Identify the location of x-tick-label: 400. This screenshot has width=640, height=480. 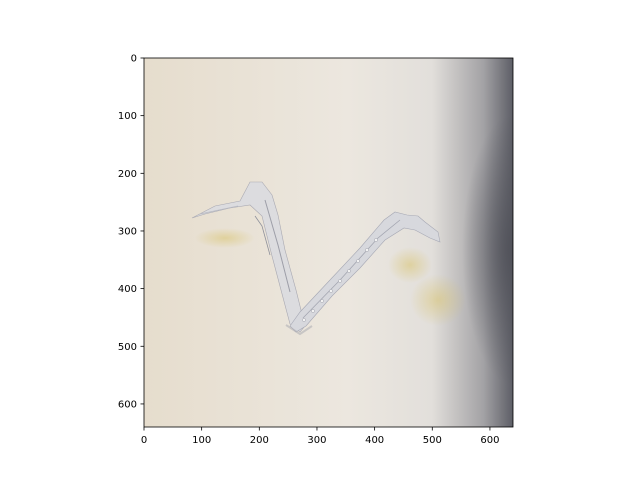
(374, 440).